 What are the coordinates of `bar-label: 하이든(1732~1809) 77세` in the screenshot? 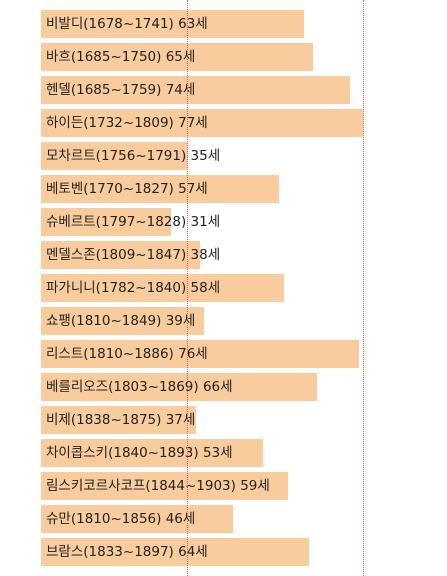 It's located at (127, 123).